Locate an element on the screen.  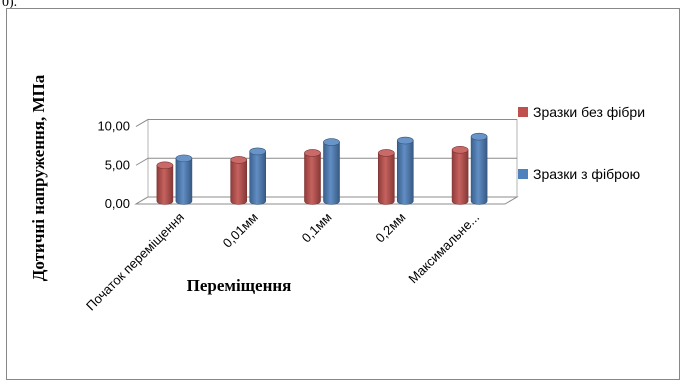
legend-label: Зразки з фіброю is located at coordinates (586, 174).